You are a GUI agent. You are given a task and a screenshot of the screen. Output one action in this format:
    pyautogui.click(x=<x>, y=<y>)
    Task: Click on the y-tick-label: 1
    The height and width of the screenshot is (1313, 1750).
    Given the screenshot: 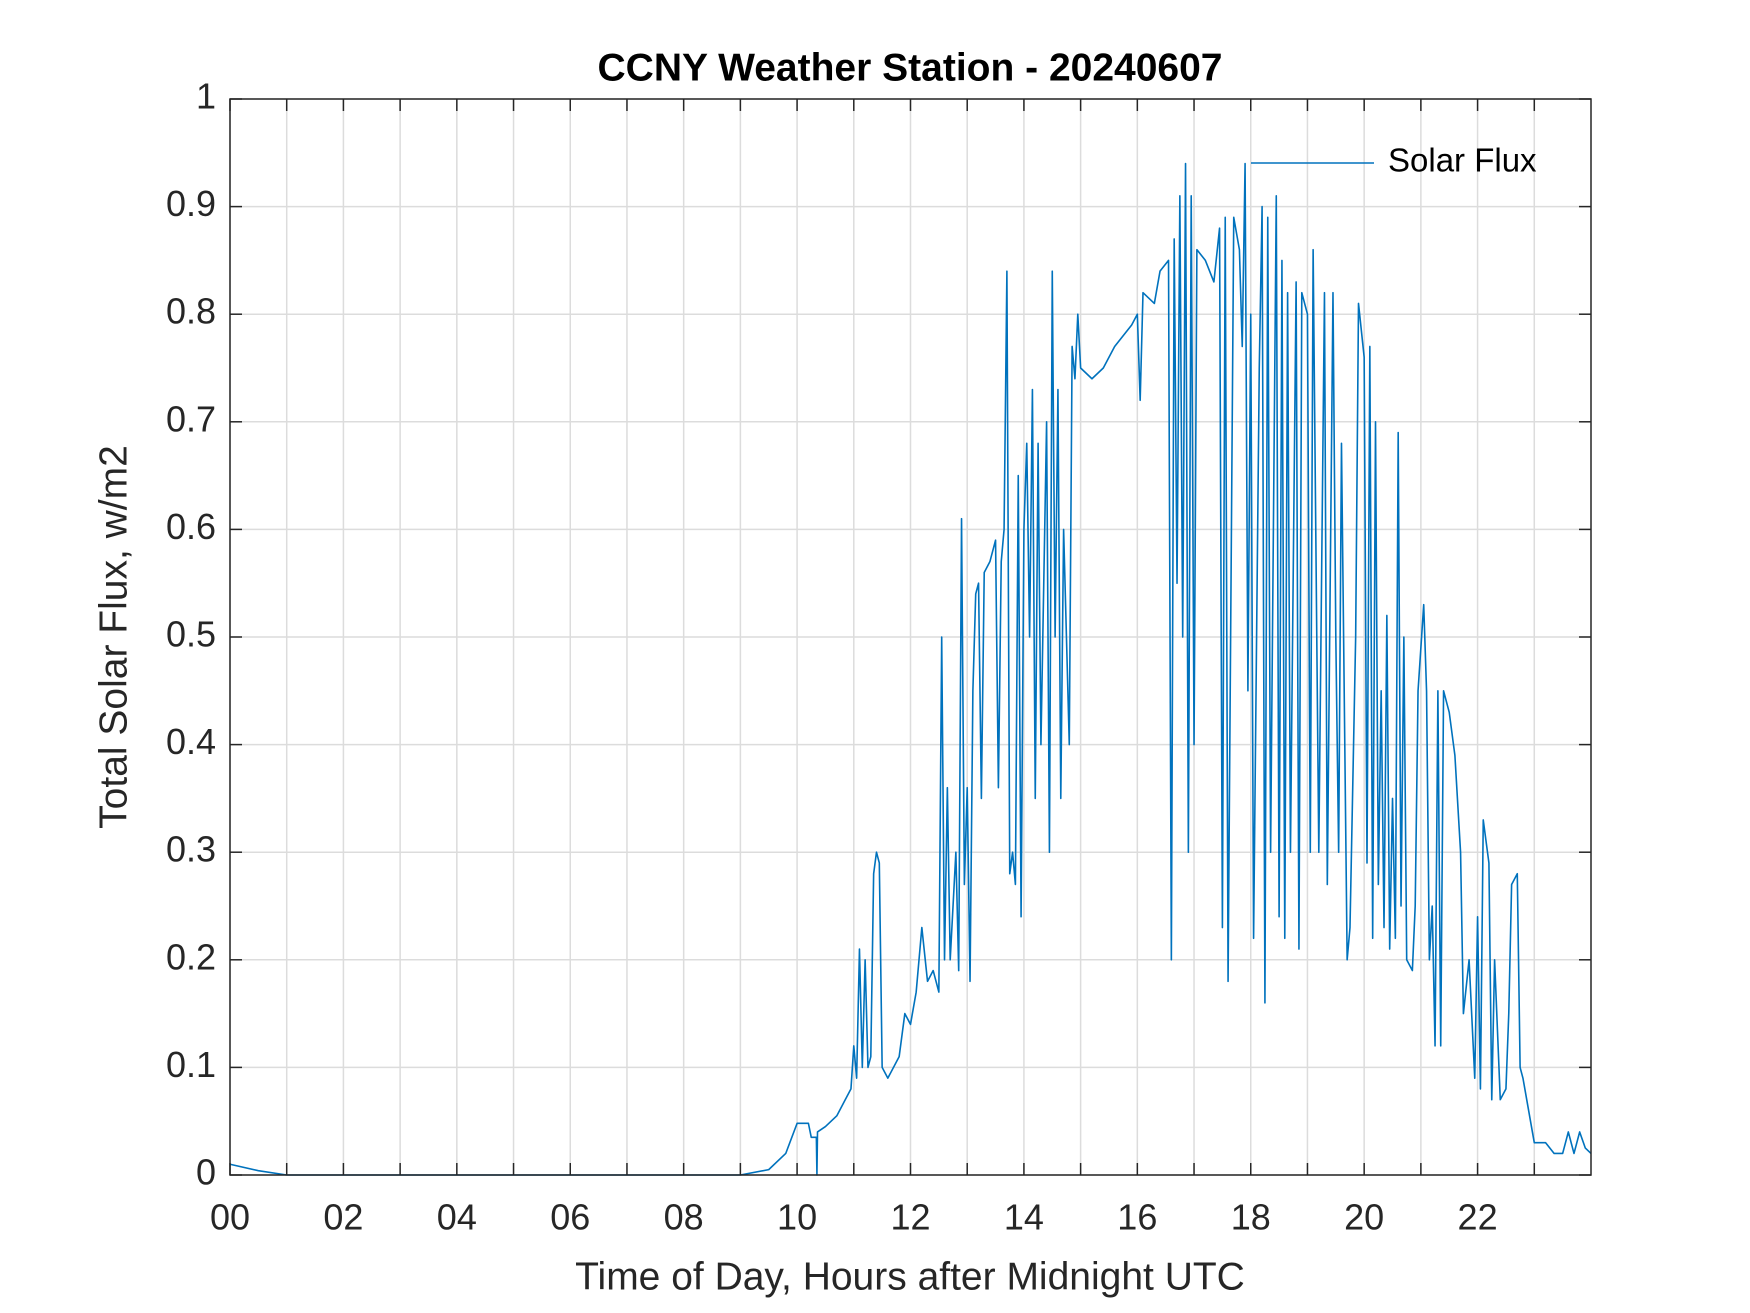 What is the action you would take?
    pyautogui.click(x=206, y=96)
    